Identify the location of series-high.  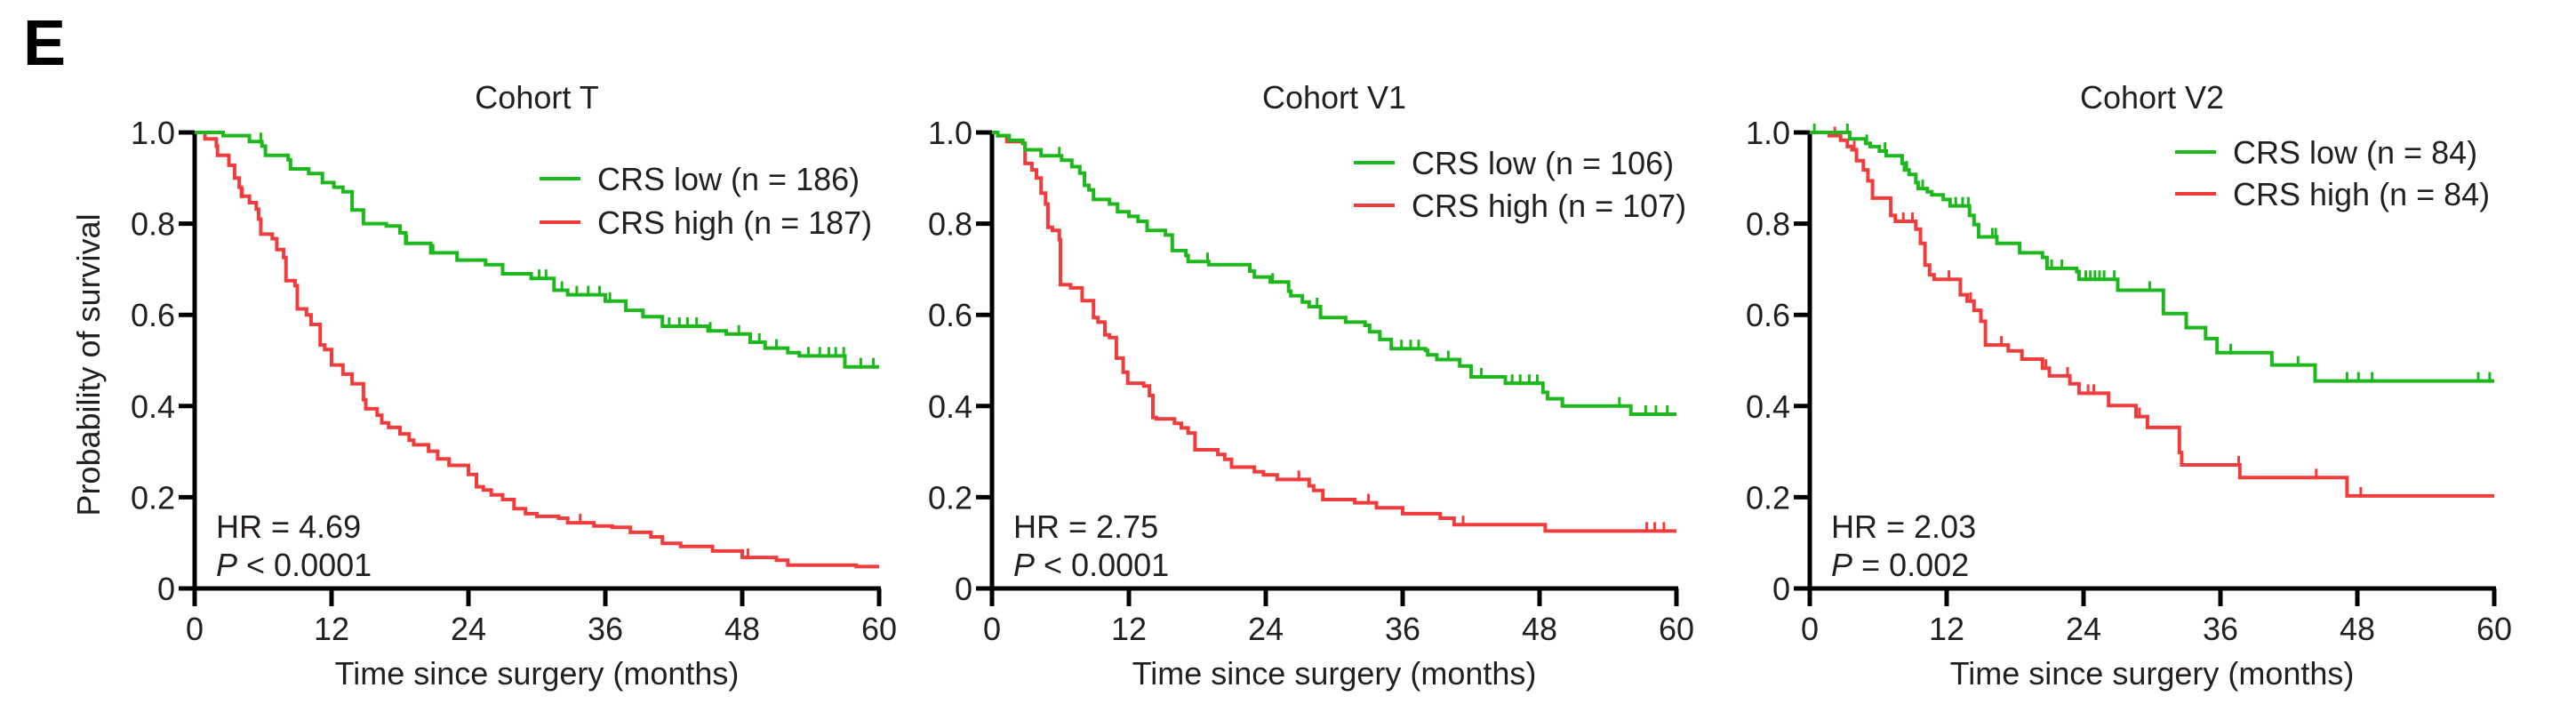
(2152, 312).